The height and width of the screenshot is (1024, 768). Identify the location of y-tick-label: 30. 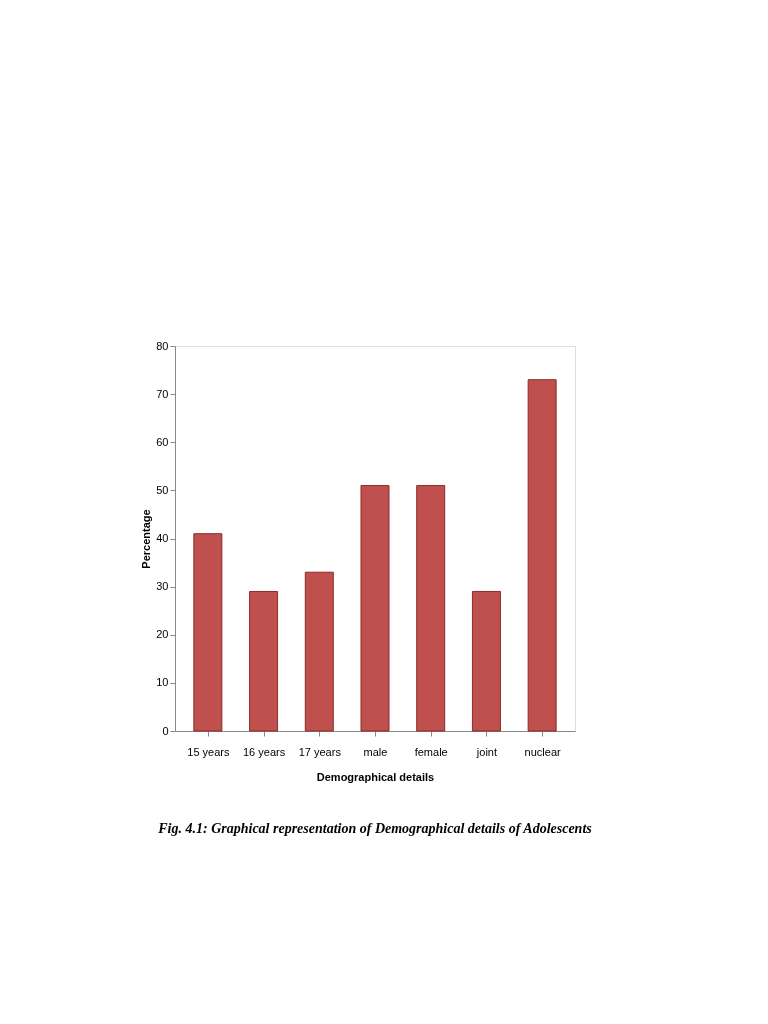
(162, 586).